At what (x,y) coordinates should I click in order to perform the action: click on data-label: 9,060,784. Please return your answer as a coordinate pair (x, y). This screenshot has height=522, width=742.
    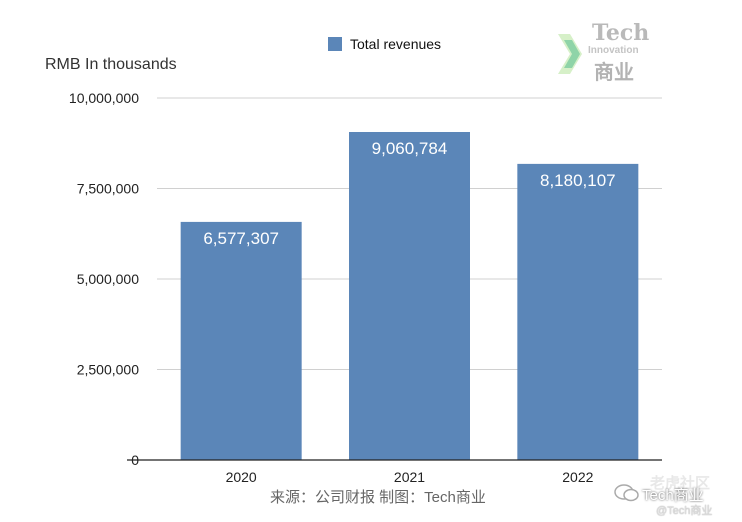
    Looking at the image, I should click on (410, 148).